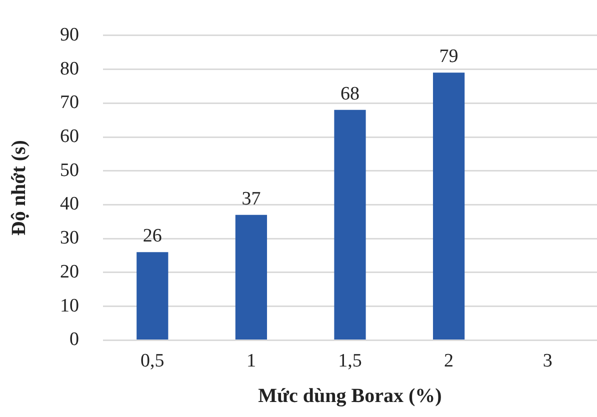  I want to click on data-label: 68, so click(350, 93).